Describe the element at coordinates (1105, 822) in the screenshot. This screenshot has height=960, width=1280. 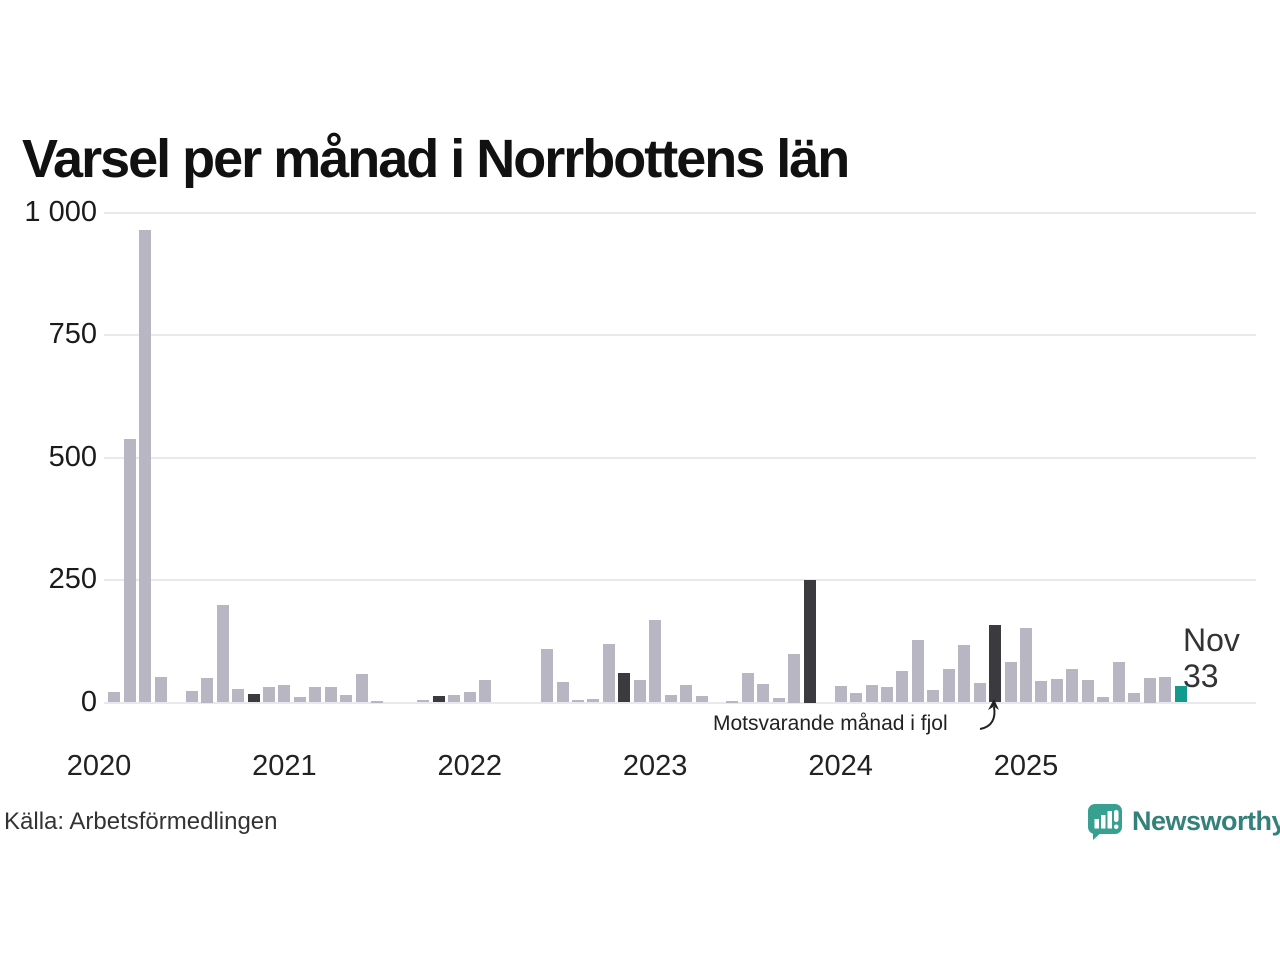
I see `newsworthy-logo-icon` at that location.